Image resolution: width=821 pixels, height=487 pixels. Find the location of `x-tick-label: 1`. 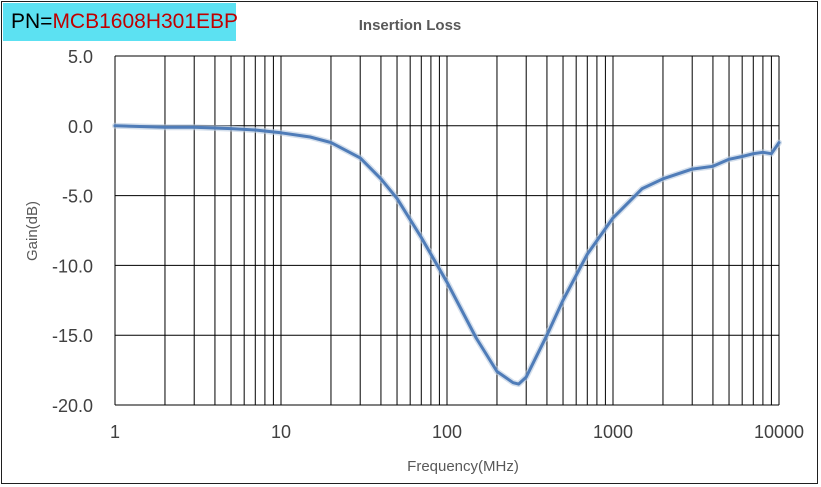

x-tick-label: 1 is located at coordinates (115, 432).